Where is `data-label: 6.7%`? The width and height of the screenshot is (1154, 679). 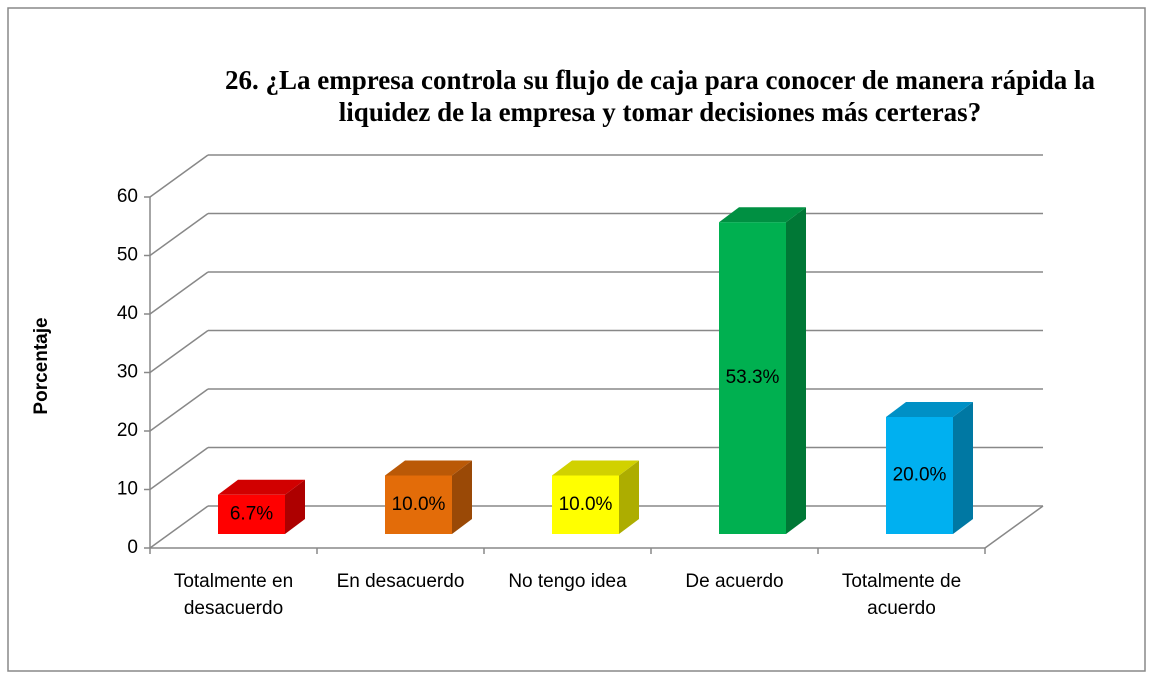
data-label: 6.7% is located at coordinates (251, 513).